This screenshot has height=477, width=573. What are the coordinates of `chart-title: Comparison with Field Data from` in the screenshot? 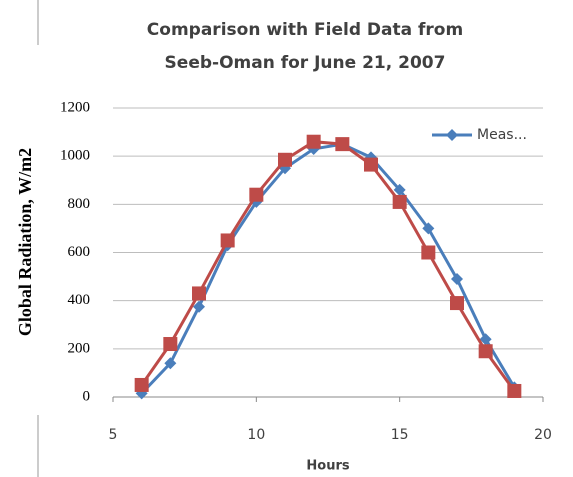 It's located at (305, 30).